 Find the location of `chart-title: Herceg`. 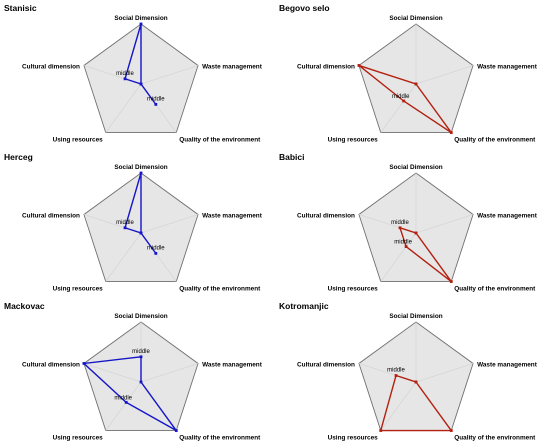

chart-title: Herceg is located at coordinates (18, 157).